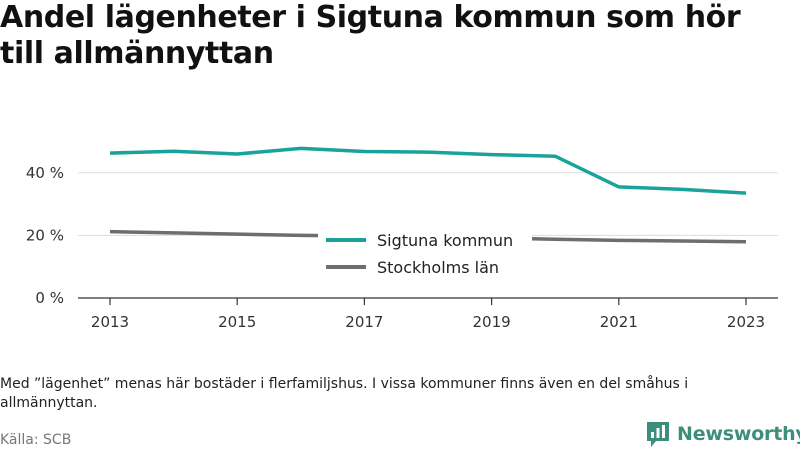  Describe the element at coordinates (658, 434) in the screenshot. I see `newsworthy-logo-icon` at that location.